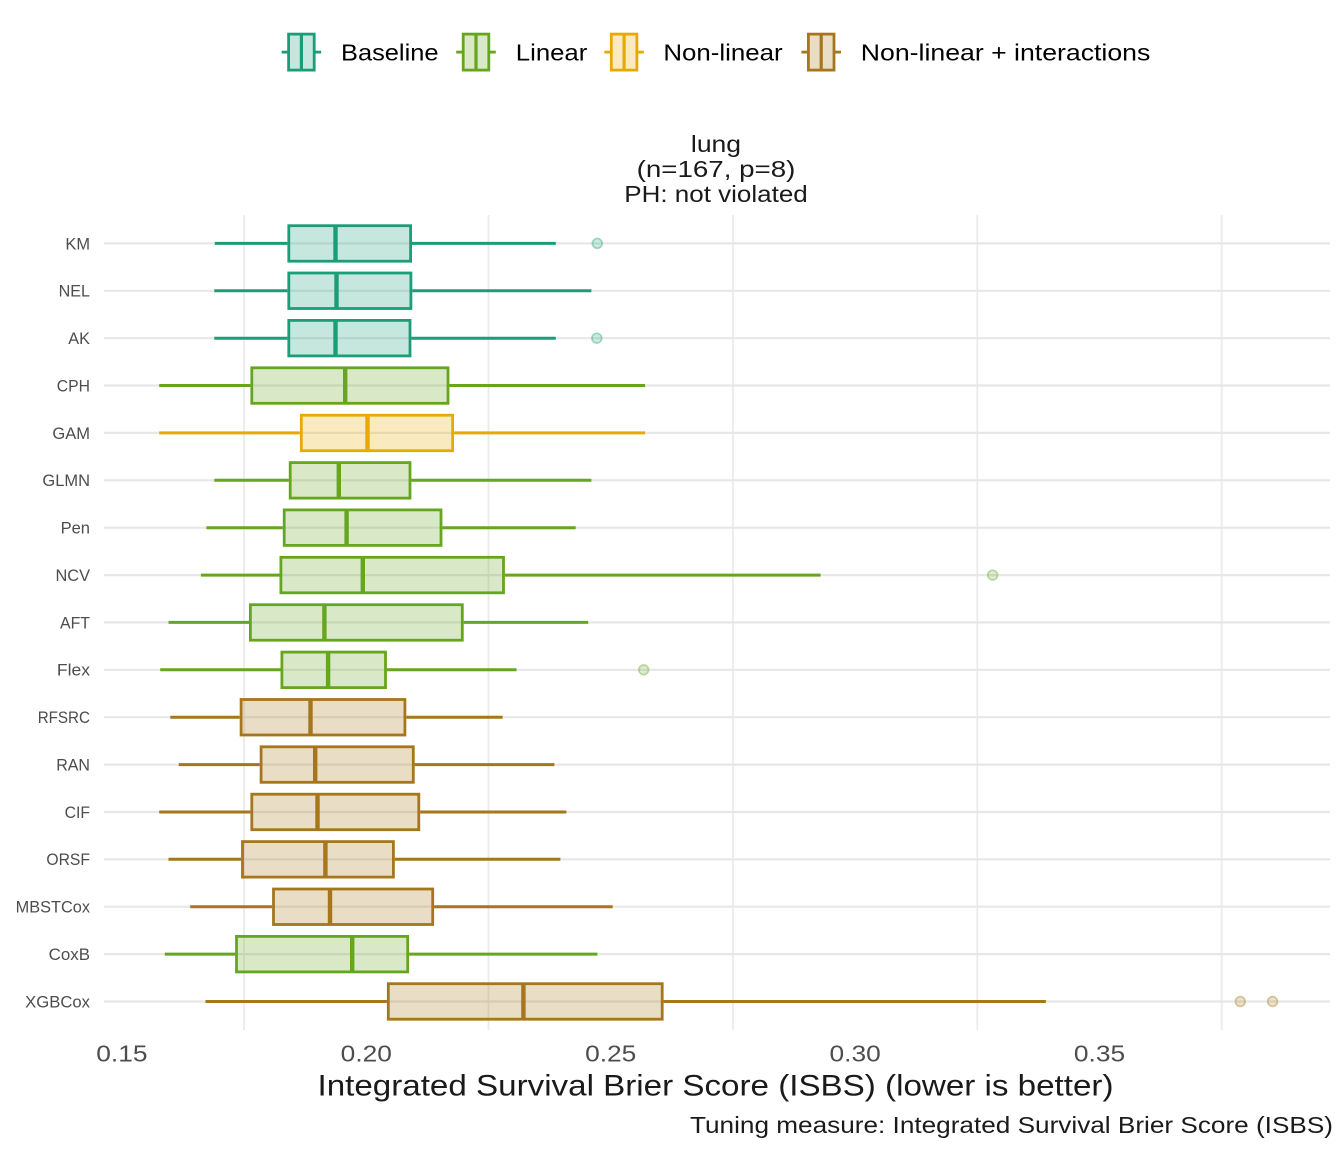 The image size is (1344, 1157). I want to click on svg-text: 0.35, so click(1099, 1053).